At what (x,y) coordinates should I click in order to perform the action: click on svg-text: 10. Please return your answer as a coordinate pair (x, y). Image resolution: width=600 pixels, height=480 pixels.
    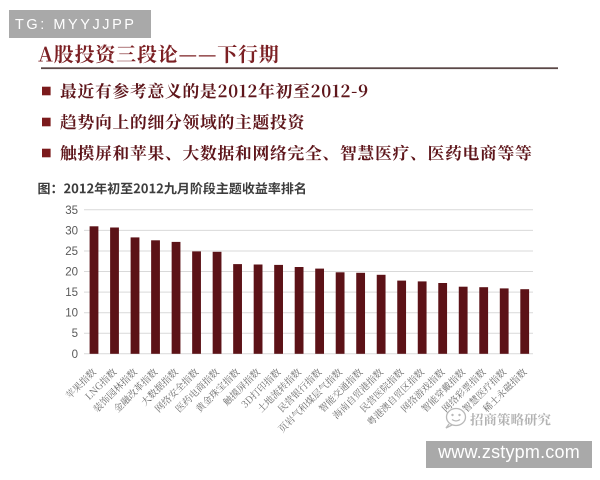
    Looking at the image, I should click on (71, 314).